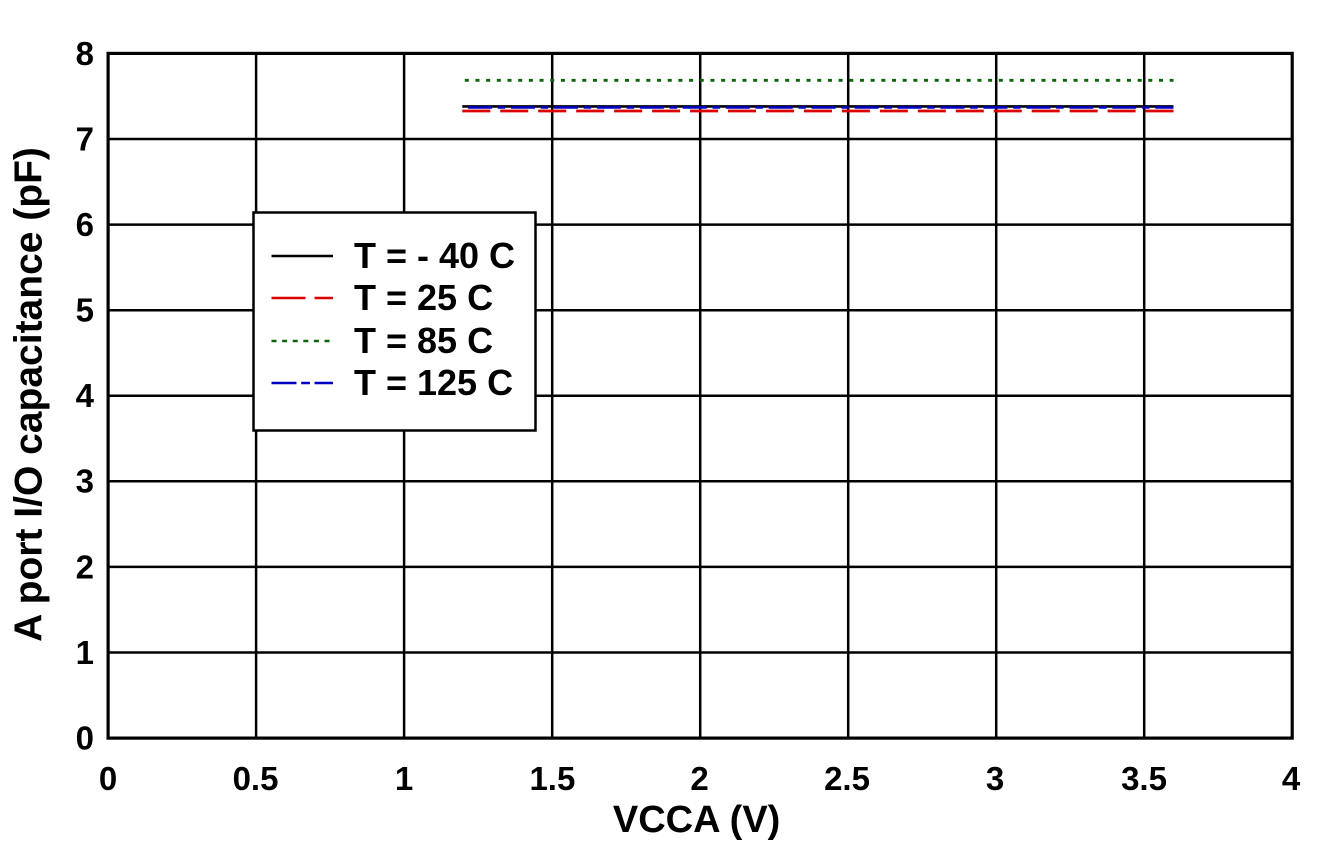 The image size is (1328, 859). What do you see at coordinates (423, 297) in the screenshot?
I see `svg-text: T = 25 C` at bounding box center [423, 297].